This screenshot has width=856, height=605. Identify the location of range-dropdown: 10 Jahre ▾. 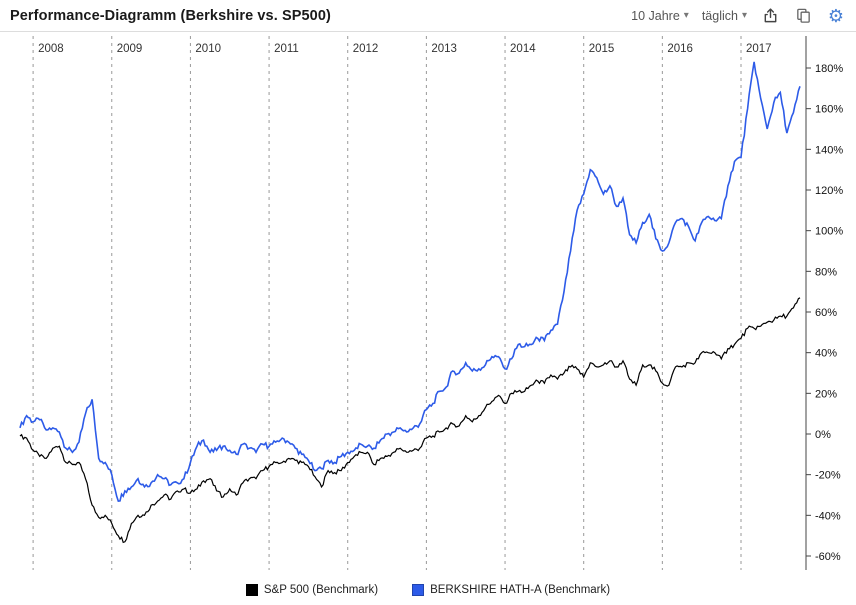
(660, 16).